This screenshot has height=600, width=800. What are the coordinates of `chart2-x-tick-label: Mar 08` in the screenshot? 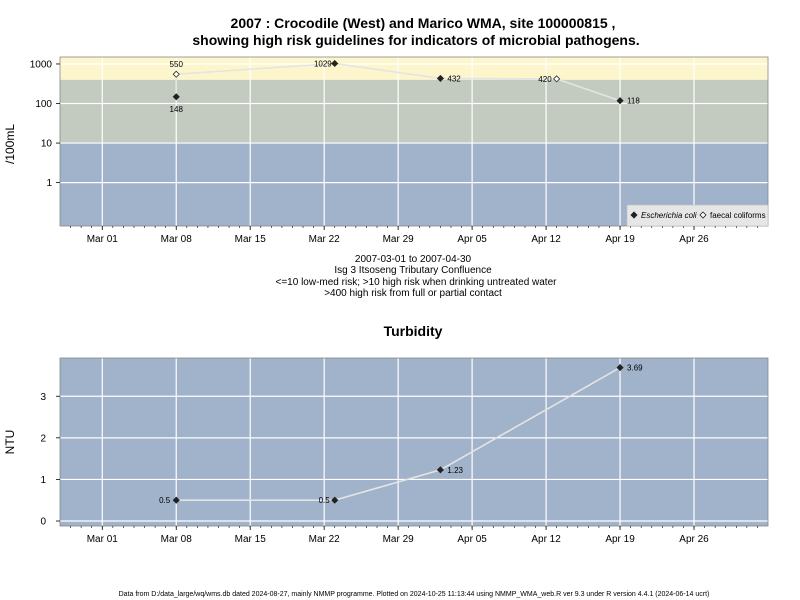 It's located at (177, 539).